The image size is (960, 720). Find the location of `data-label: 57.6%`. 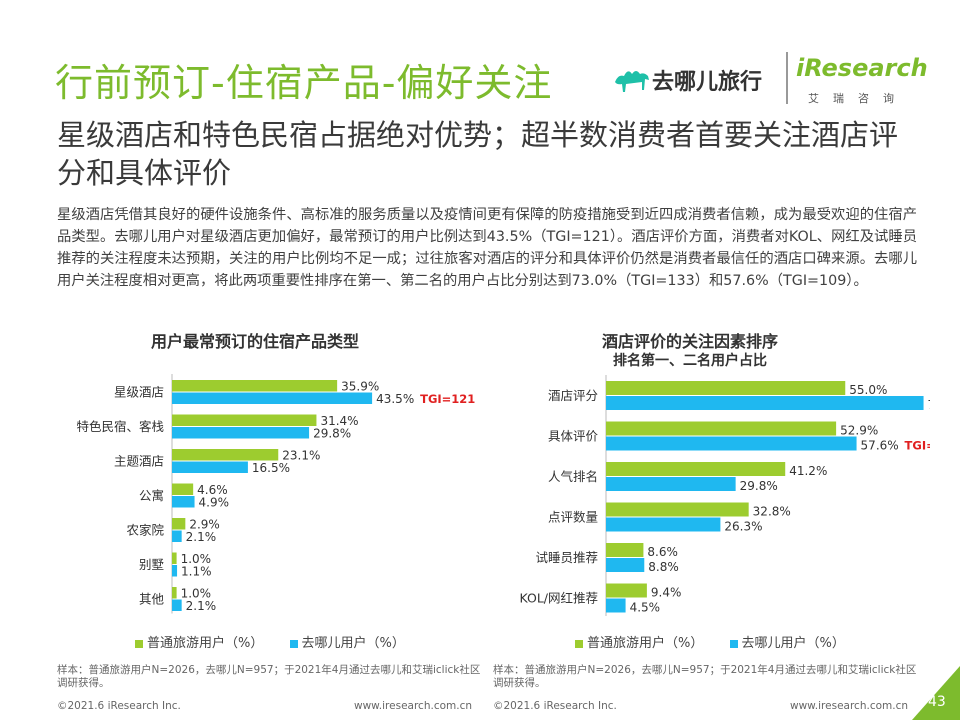

data-label: 57.6% is located at coordinates (880, 446).